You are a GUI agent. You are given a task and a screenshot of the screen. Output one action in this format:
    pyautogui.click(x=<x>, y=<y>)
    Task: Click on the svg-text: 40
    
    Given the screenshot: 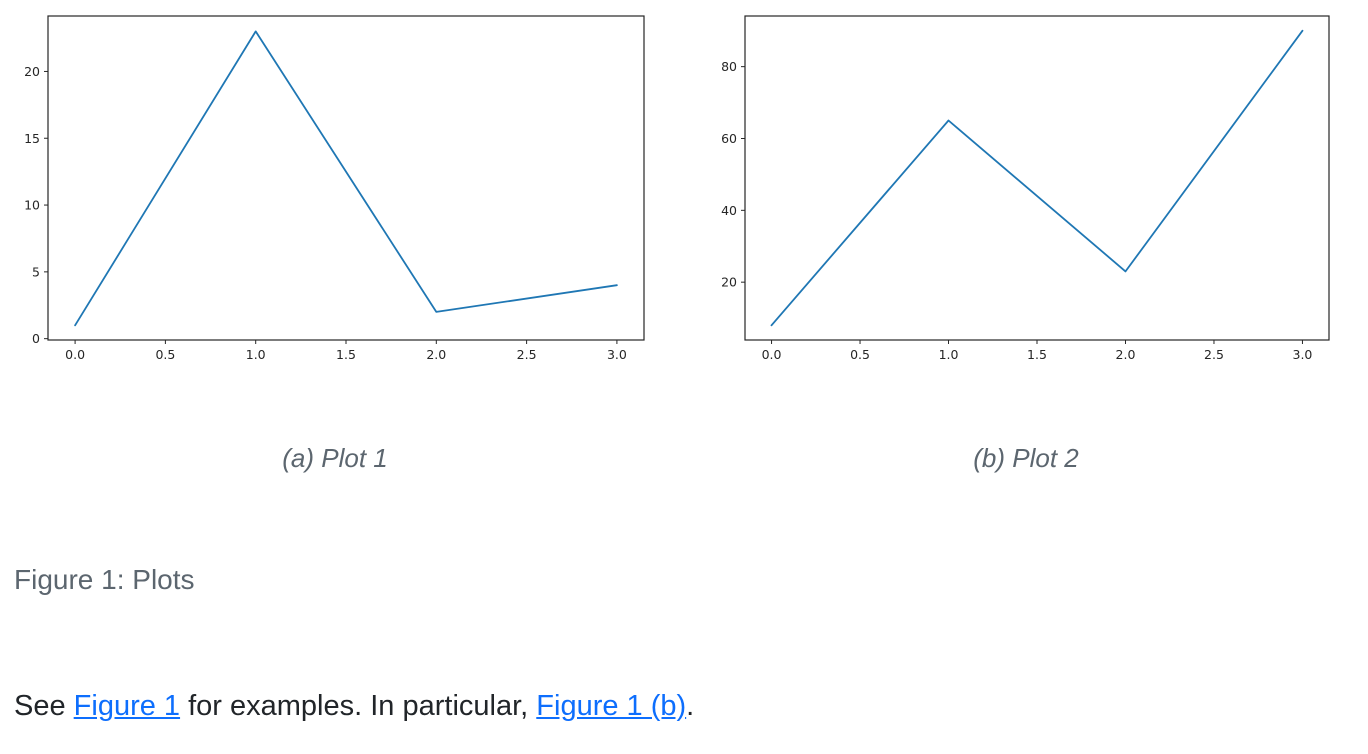 What is the action you would take?
    pyautogui.click(x=729, y=210)
    